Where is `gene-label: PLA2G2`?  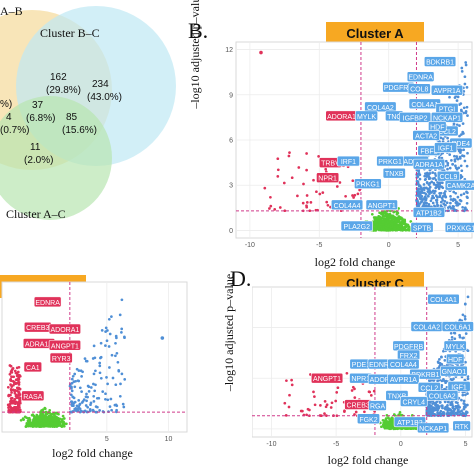 gene-label: PLA2G2 is located at coordinates (356, 226).